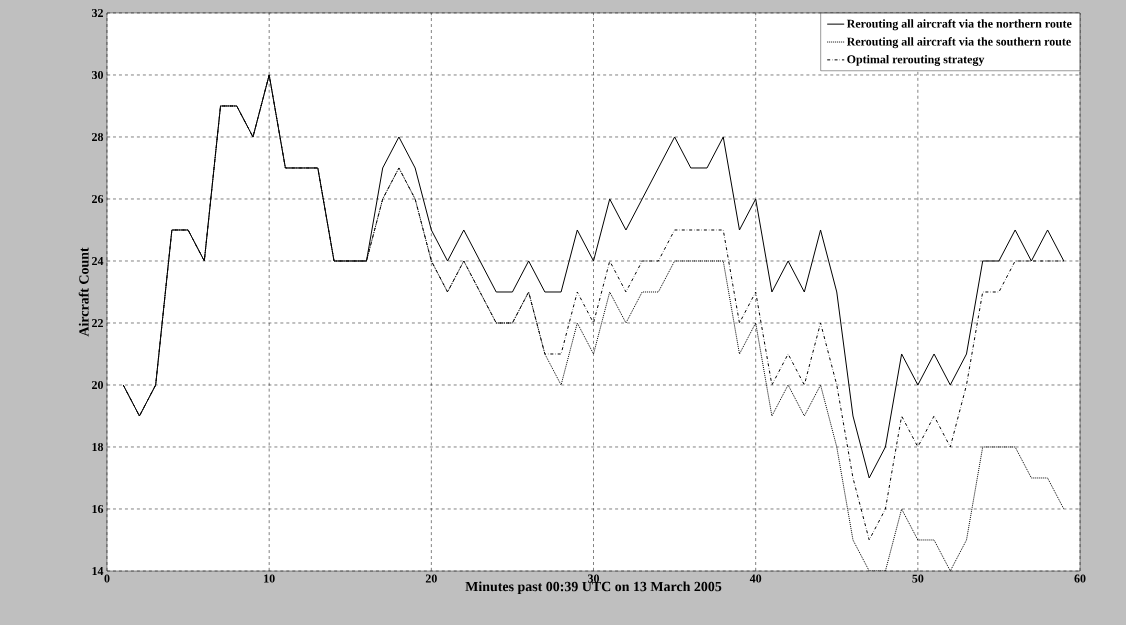 The image size is (1126, 625). Describe the element at coordinates (916, 60) in the screenshot. I see `legend-label: Optimal rerouting strategy` at that location.